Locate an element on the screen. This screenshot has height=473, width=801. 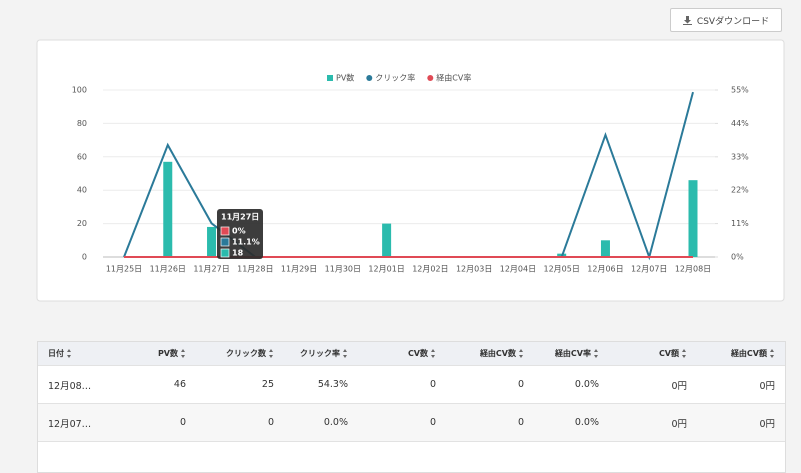
table-cell: 54.3% is located at coordinates (321, 385).